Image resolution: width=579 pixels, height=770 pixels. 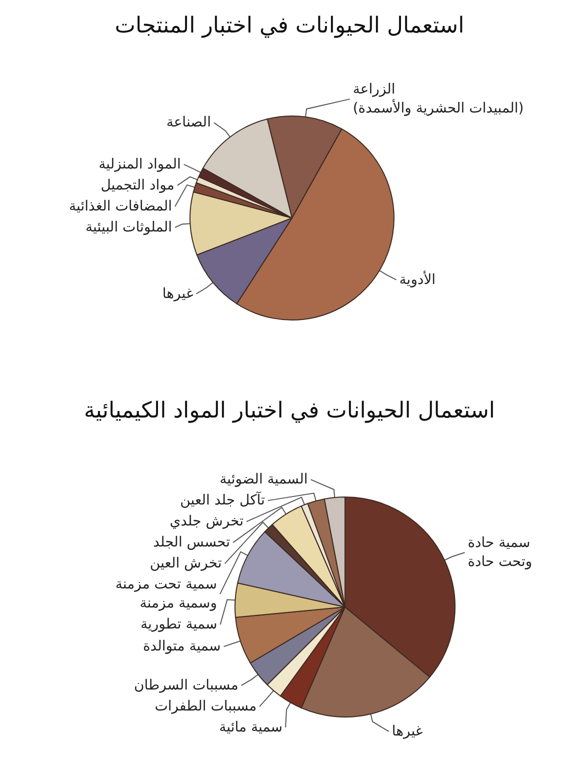 I want to click on slice-label: الملوثات البيئية, so click(x=129, y=227).